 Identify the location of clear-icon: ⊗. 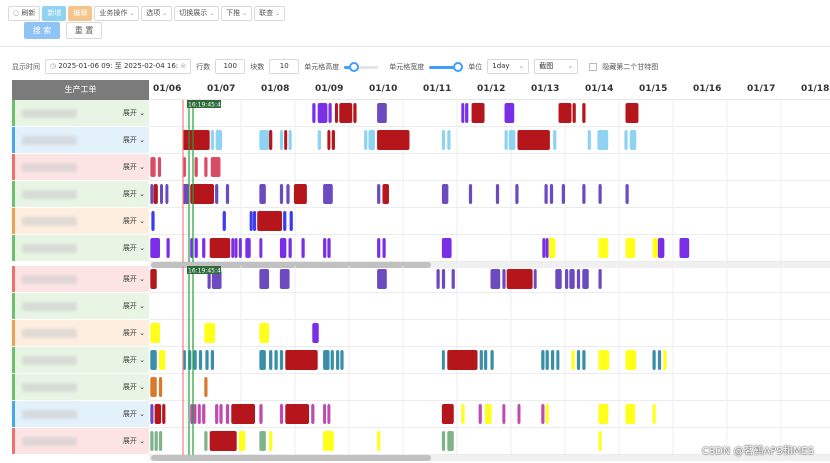
(182, 66).